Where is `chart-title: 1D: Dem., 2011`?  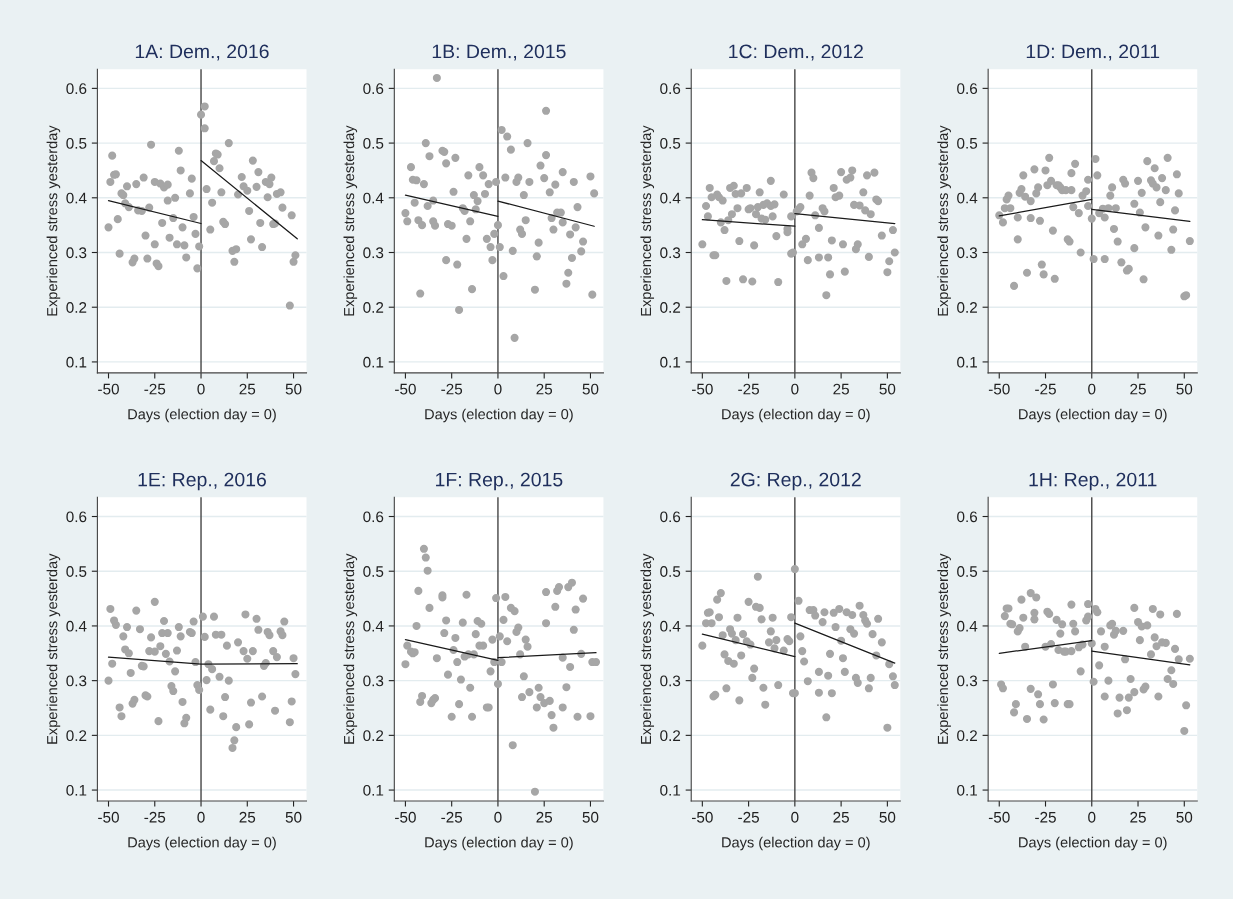
chart-title: 1D: Dem., 2011 is located at coordinates (1093, 52).